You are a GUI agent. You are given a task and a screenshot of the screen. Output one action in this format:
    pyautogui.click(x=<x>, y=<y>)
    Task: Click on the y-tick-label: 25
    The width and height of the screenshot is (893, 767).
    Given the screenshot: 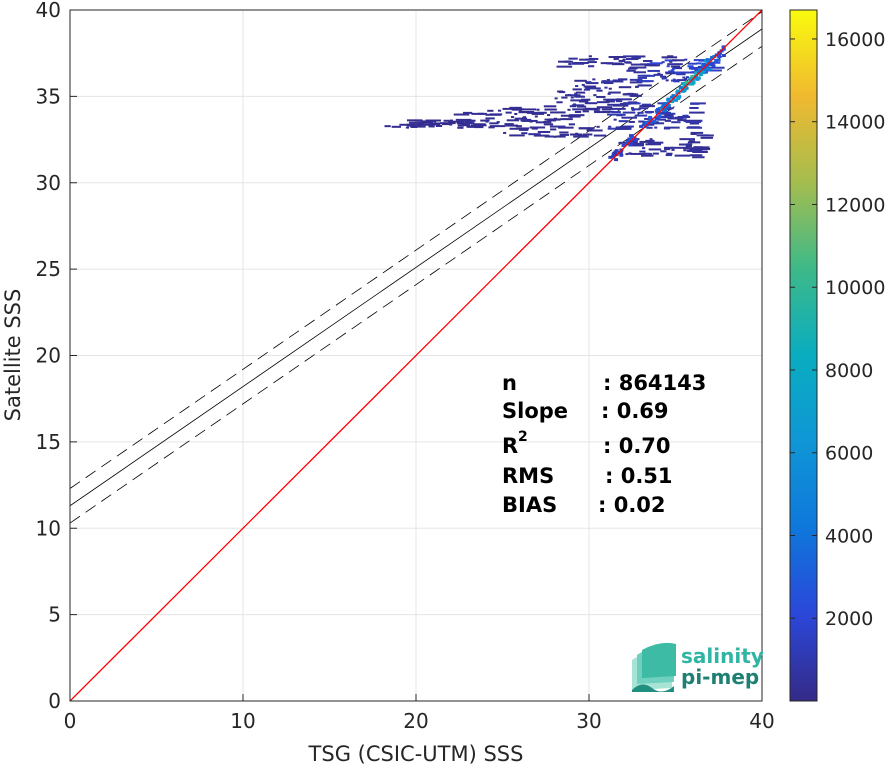 What is the action you would take?
    pyautogui.click(x=48, y=269)
    